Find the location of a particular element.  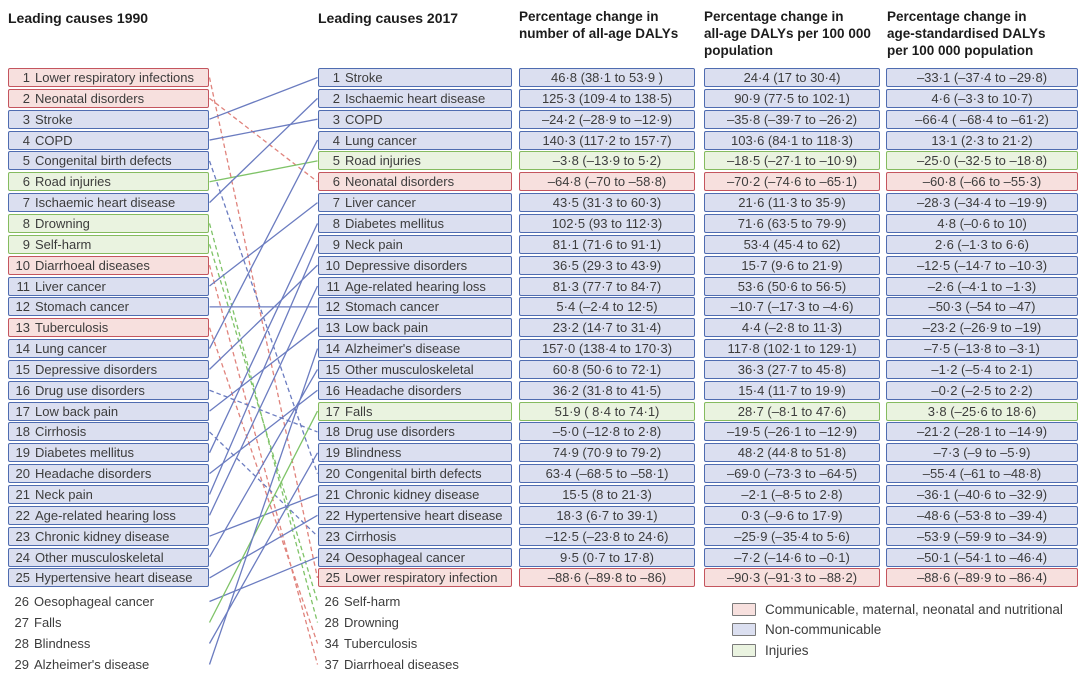

cause-row: 4 Lung cancer is located at coordinates (415, 140).